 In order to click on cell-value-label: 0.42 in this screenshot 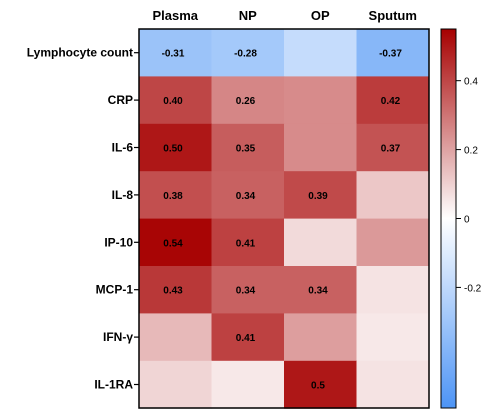, I will do `click(391, 101)`.